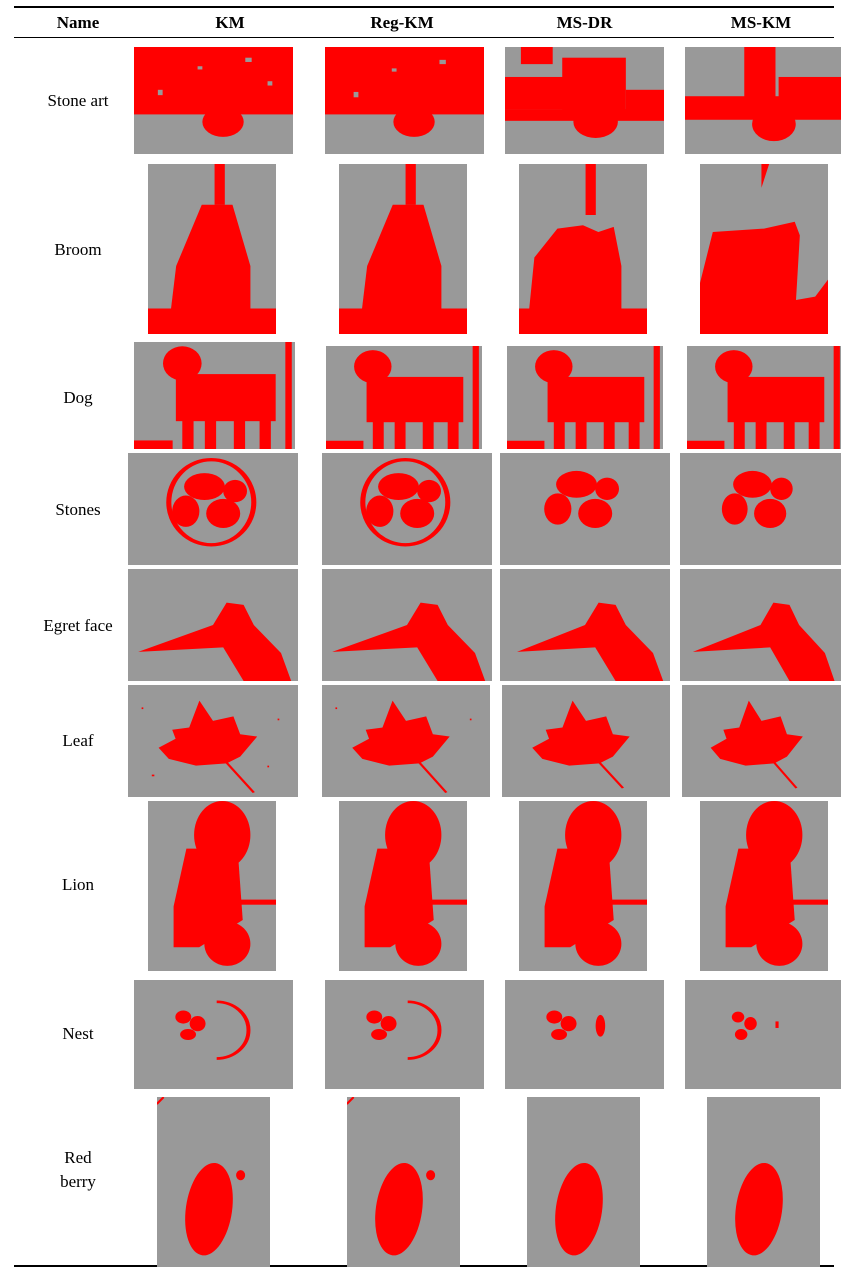 This screenshot has width=841, height=1271. I want to click on column-header-reg-km: Reg-KM, so click(402, 22).